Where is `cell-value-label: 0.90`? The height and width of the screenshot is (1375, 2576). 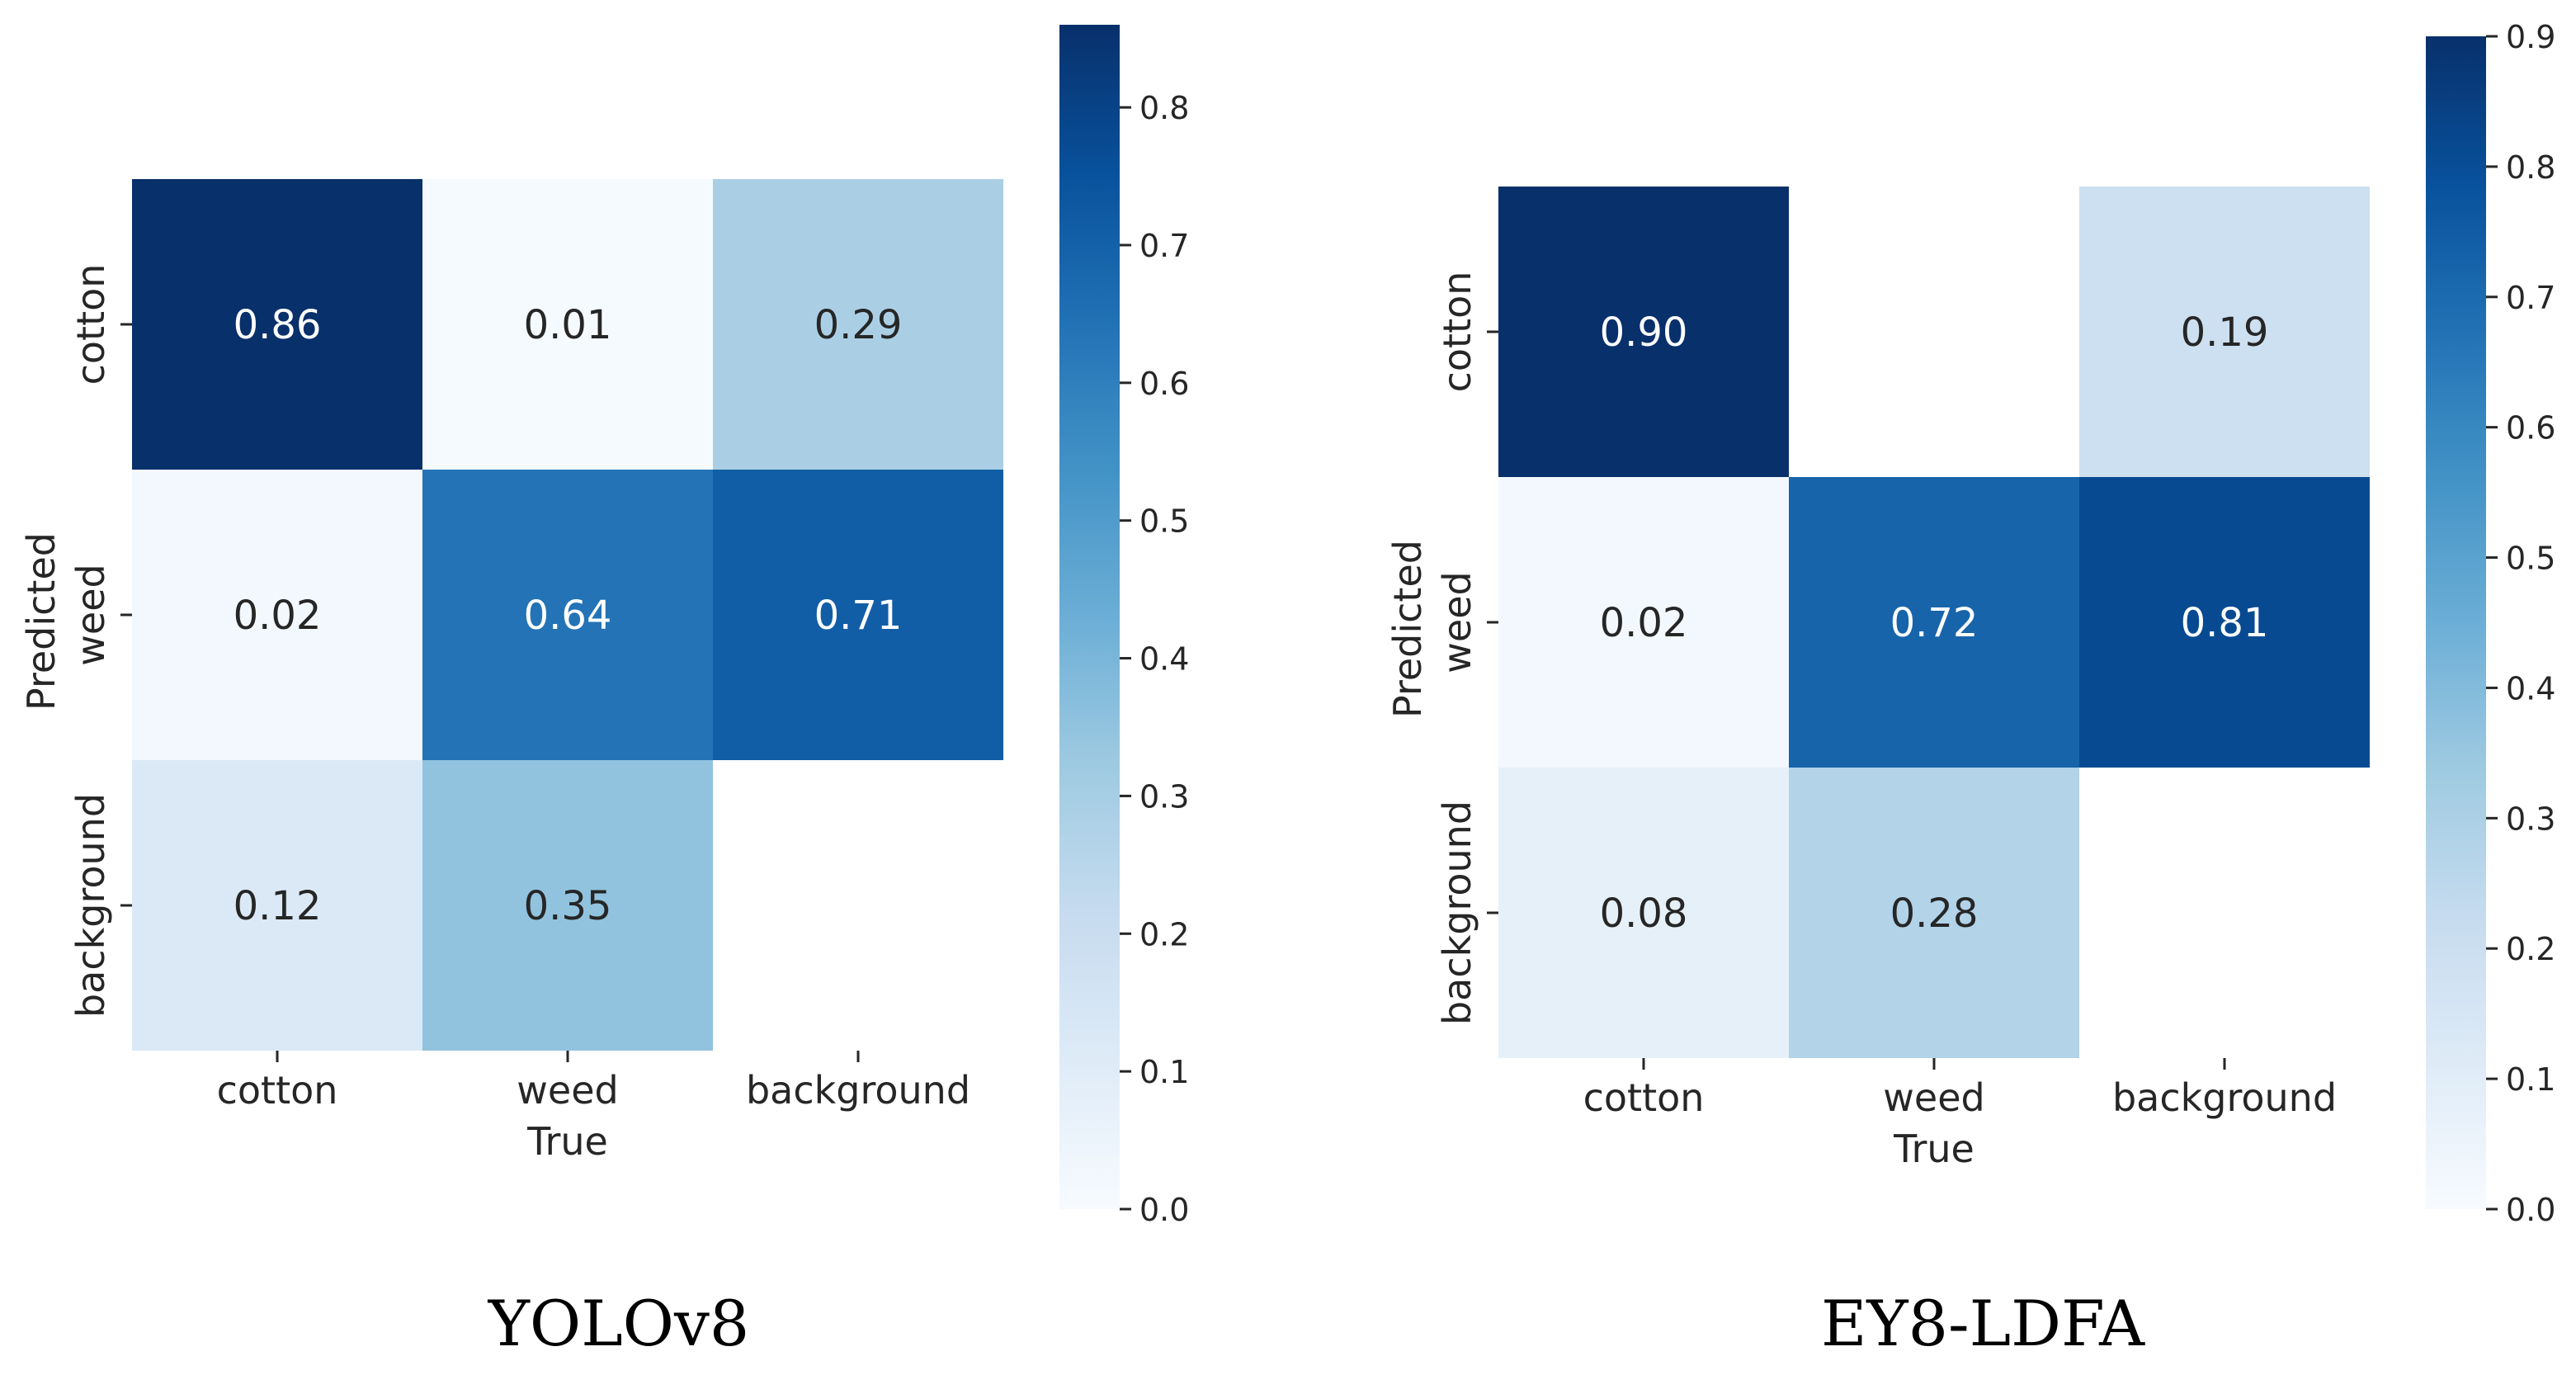 cell-value-label: 0.90 is located at coordinates (1644, 332).